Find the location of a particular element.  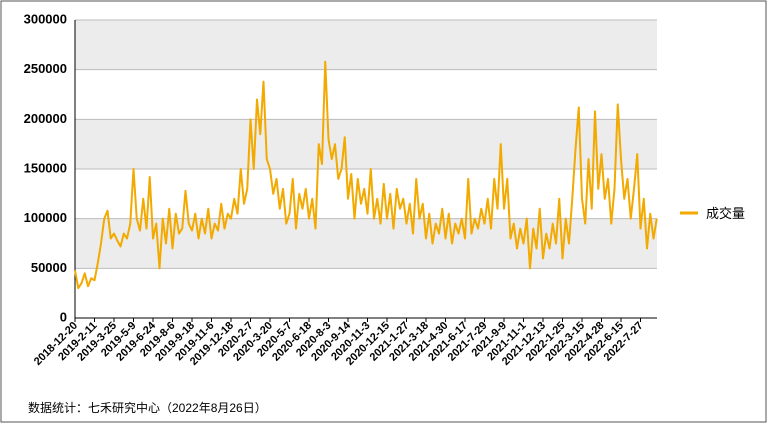

y-tick-label: 50000 is located at coordinates (49, 267).